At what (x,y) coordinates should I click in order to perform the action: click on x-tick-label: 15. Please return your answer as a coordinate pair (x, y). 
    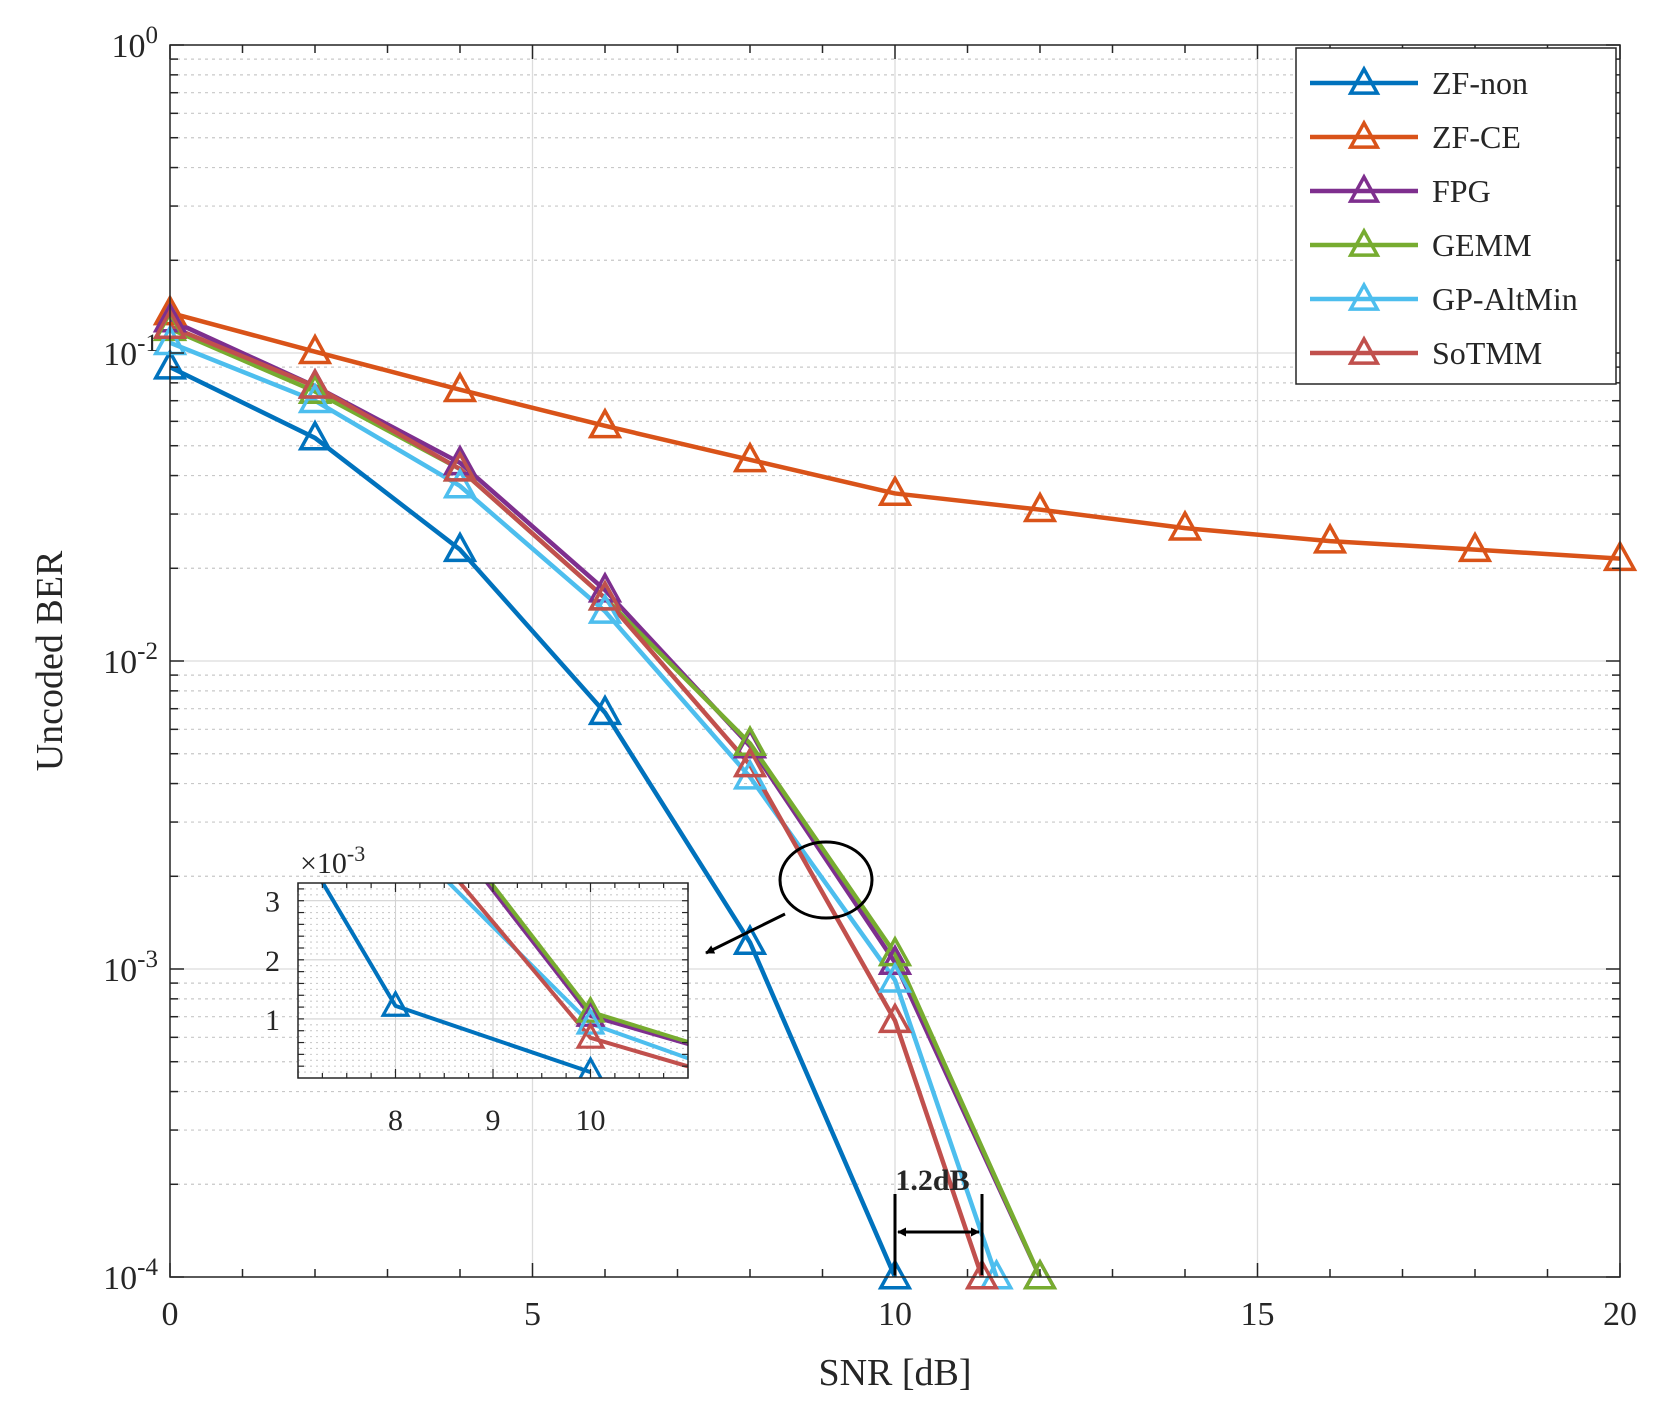
    Looking at the image, I should click on (1258, 1314).